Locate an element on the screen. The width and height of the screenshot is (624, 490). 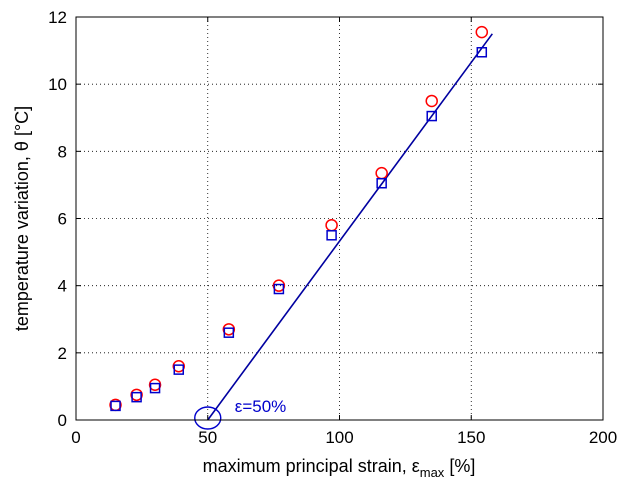
x-axis-label: maximum principal strain, εmax [%] is located at coordinates (339, 468).